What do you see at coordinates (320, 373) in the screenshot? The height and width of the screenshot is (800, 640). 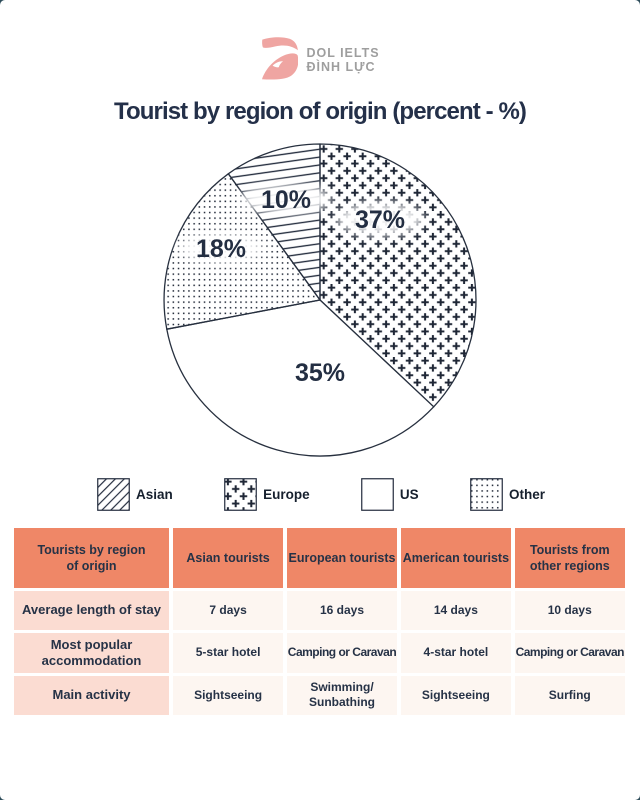 I see `svg-text: 35%` at bounding box center [320, 373].